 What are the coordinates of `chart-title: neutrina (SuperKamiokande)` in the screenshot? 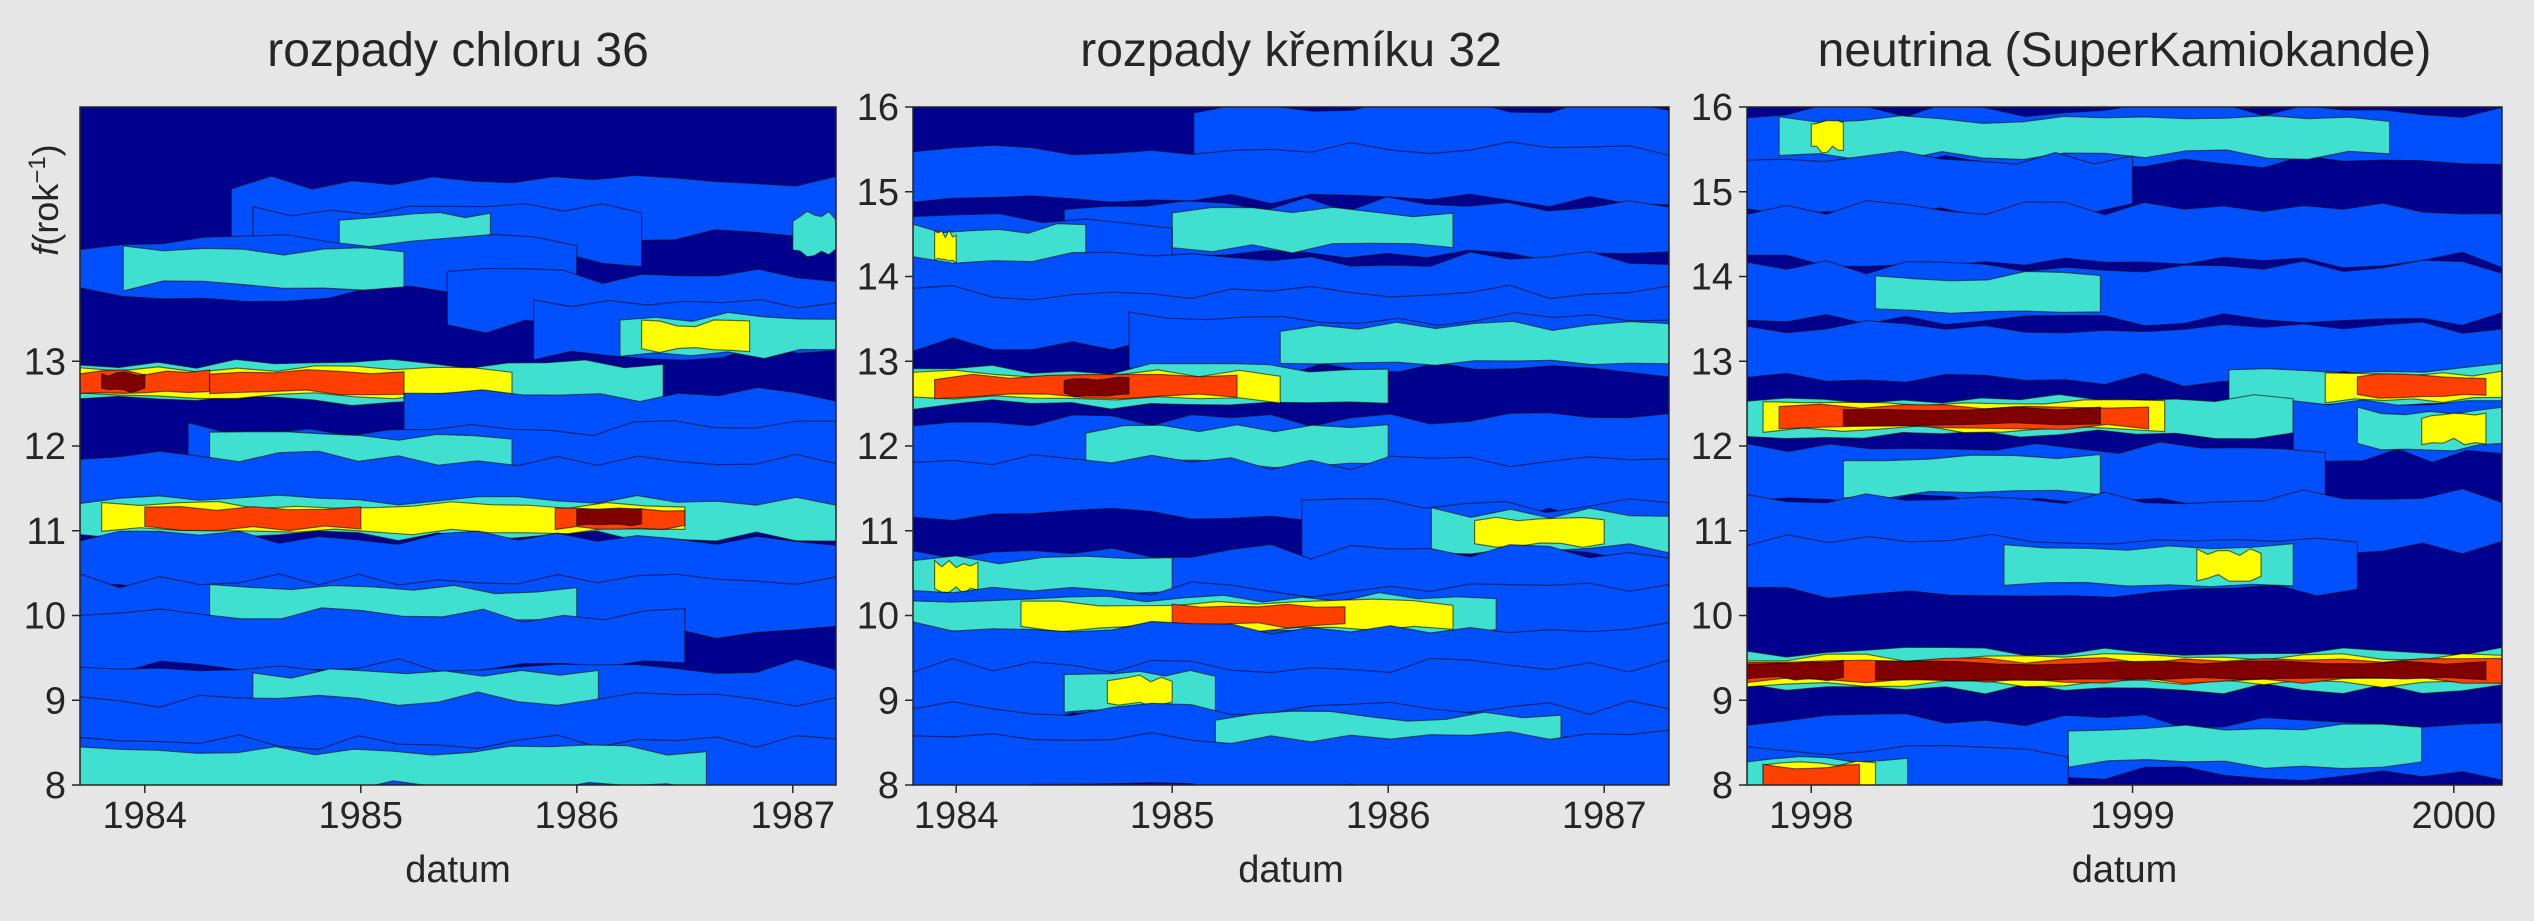 It's located at (2125, 50).